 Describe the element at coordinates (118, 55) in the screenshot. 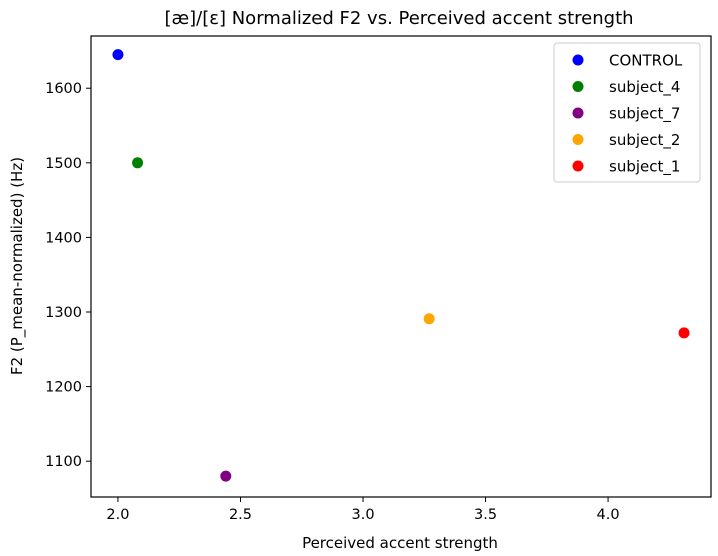

I see `data-point-control` at that location.